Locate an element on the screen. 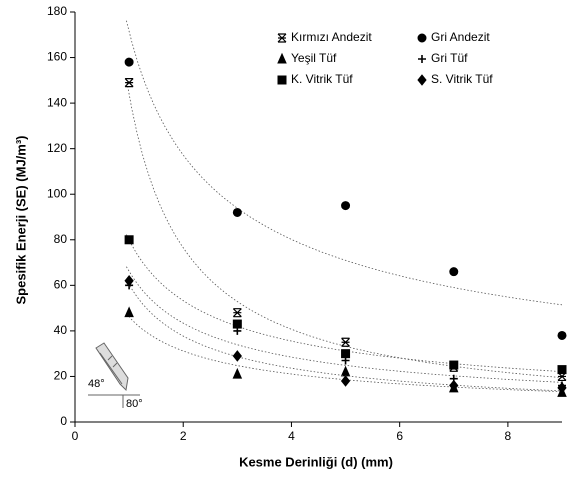 This screenshot has height=478, width=567. y-tick-label: 20 is located at coordinates (61, 376).